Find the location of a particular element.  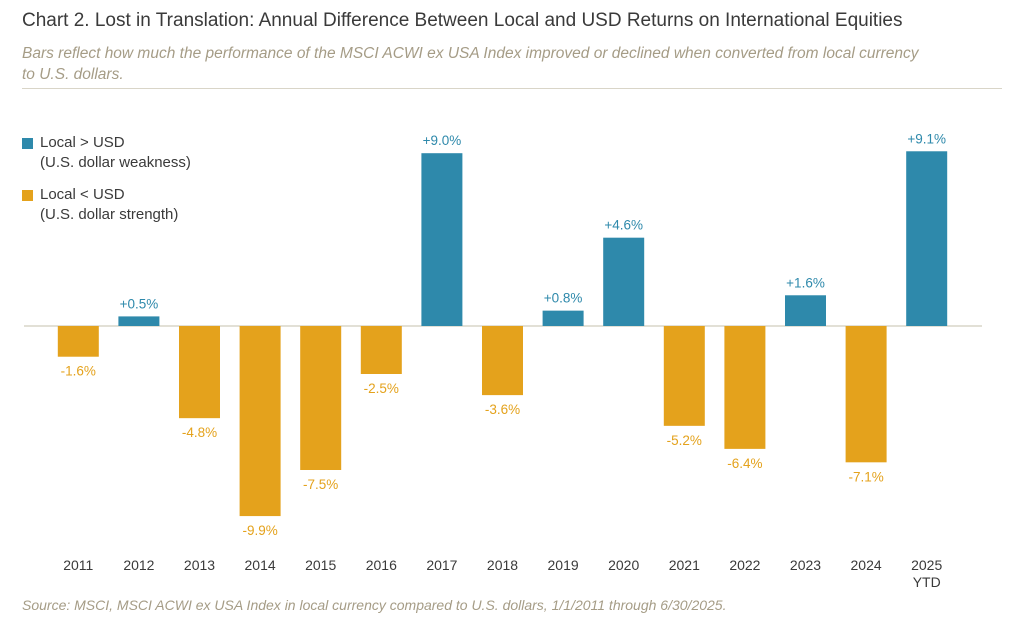

data-label: -1.6% is located at coordinates (78, 371).